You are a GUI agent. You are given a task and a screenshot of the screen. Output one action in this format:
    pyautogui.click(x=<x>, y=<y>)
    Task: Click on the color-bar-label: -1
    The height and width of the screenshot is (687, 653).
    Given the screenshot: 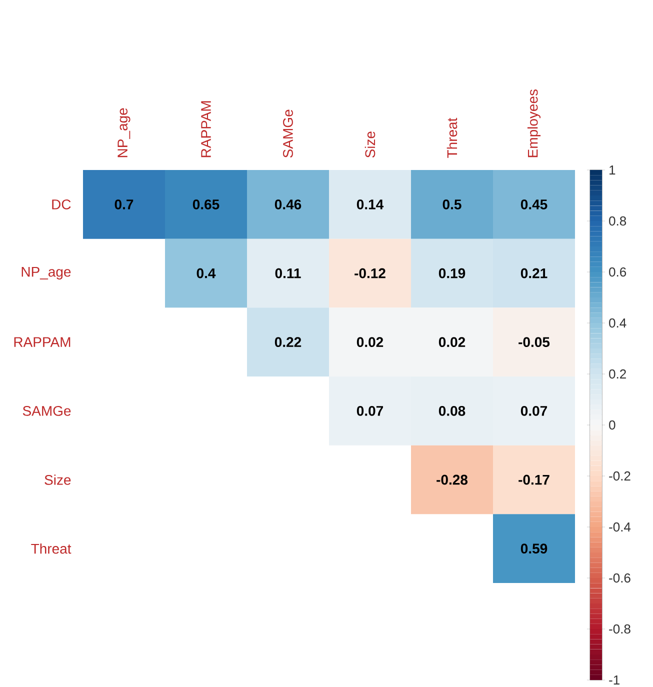 What is the action you would take?
    pyautogui.click(x=614, y=680)
    